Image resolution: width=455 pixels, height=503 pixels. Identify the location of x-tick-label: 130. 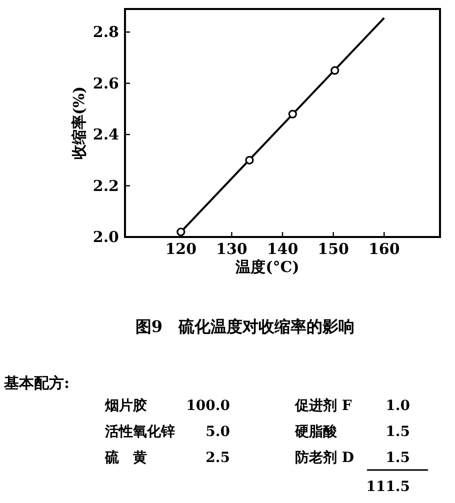
(232, 249).